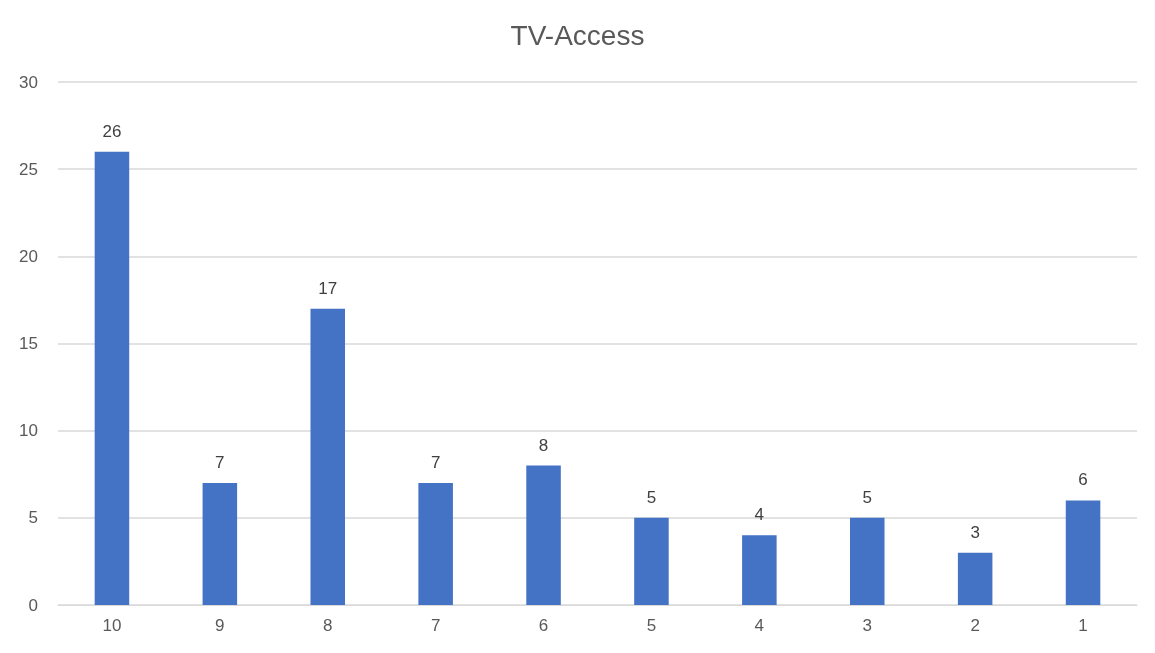 The image size is (1155, 653). What do you see at coordinates (577, 35) in the screenshot?
I see `chart-title: TV-Access` at bounding box center [577, 35].